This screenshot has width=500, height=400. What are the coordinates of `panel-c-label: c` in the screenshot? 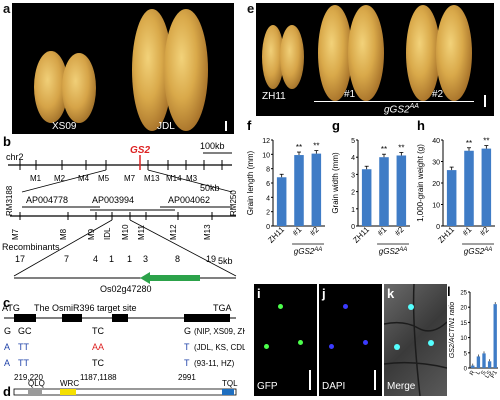 It's located at (6, 302).